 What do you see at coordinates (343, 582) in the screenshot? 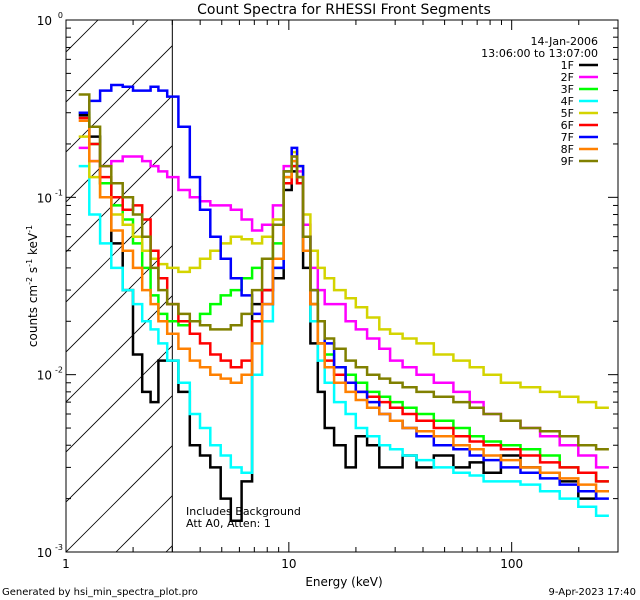
I see `x-axis-label: Energy (keV)` at bounding box center [343, 582].